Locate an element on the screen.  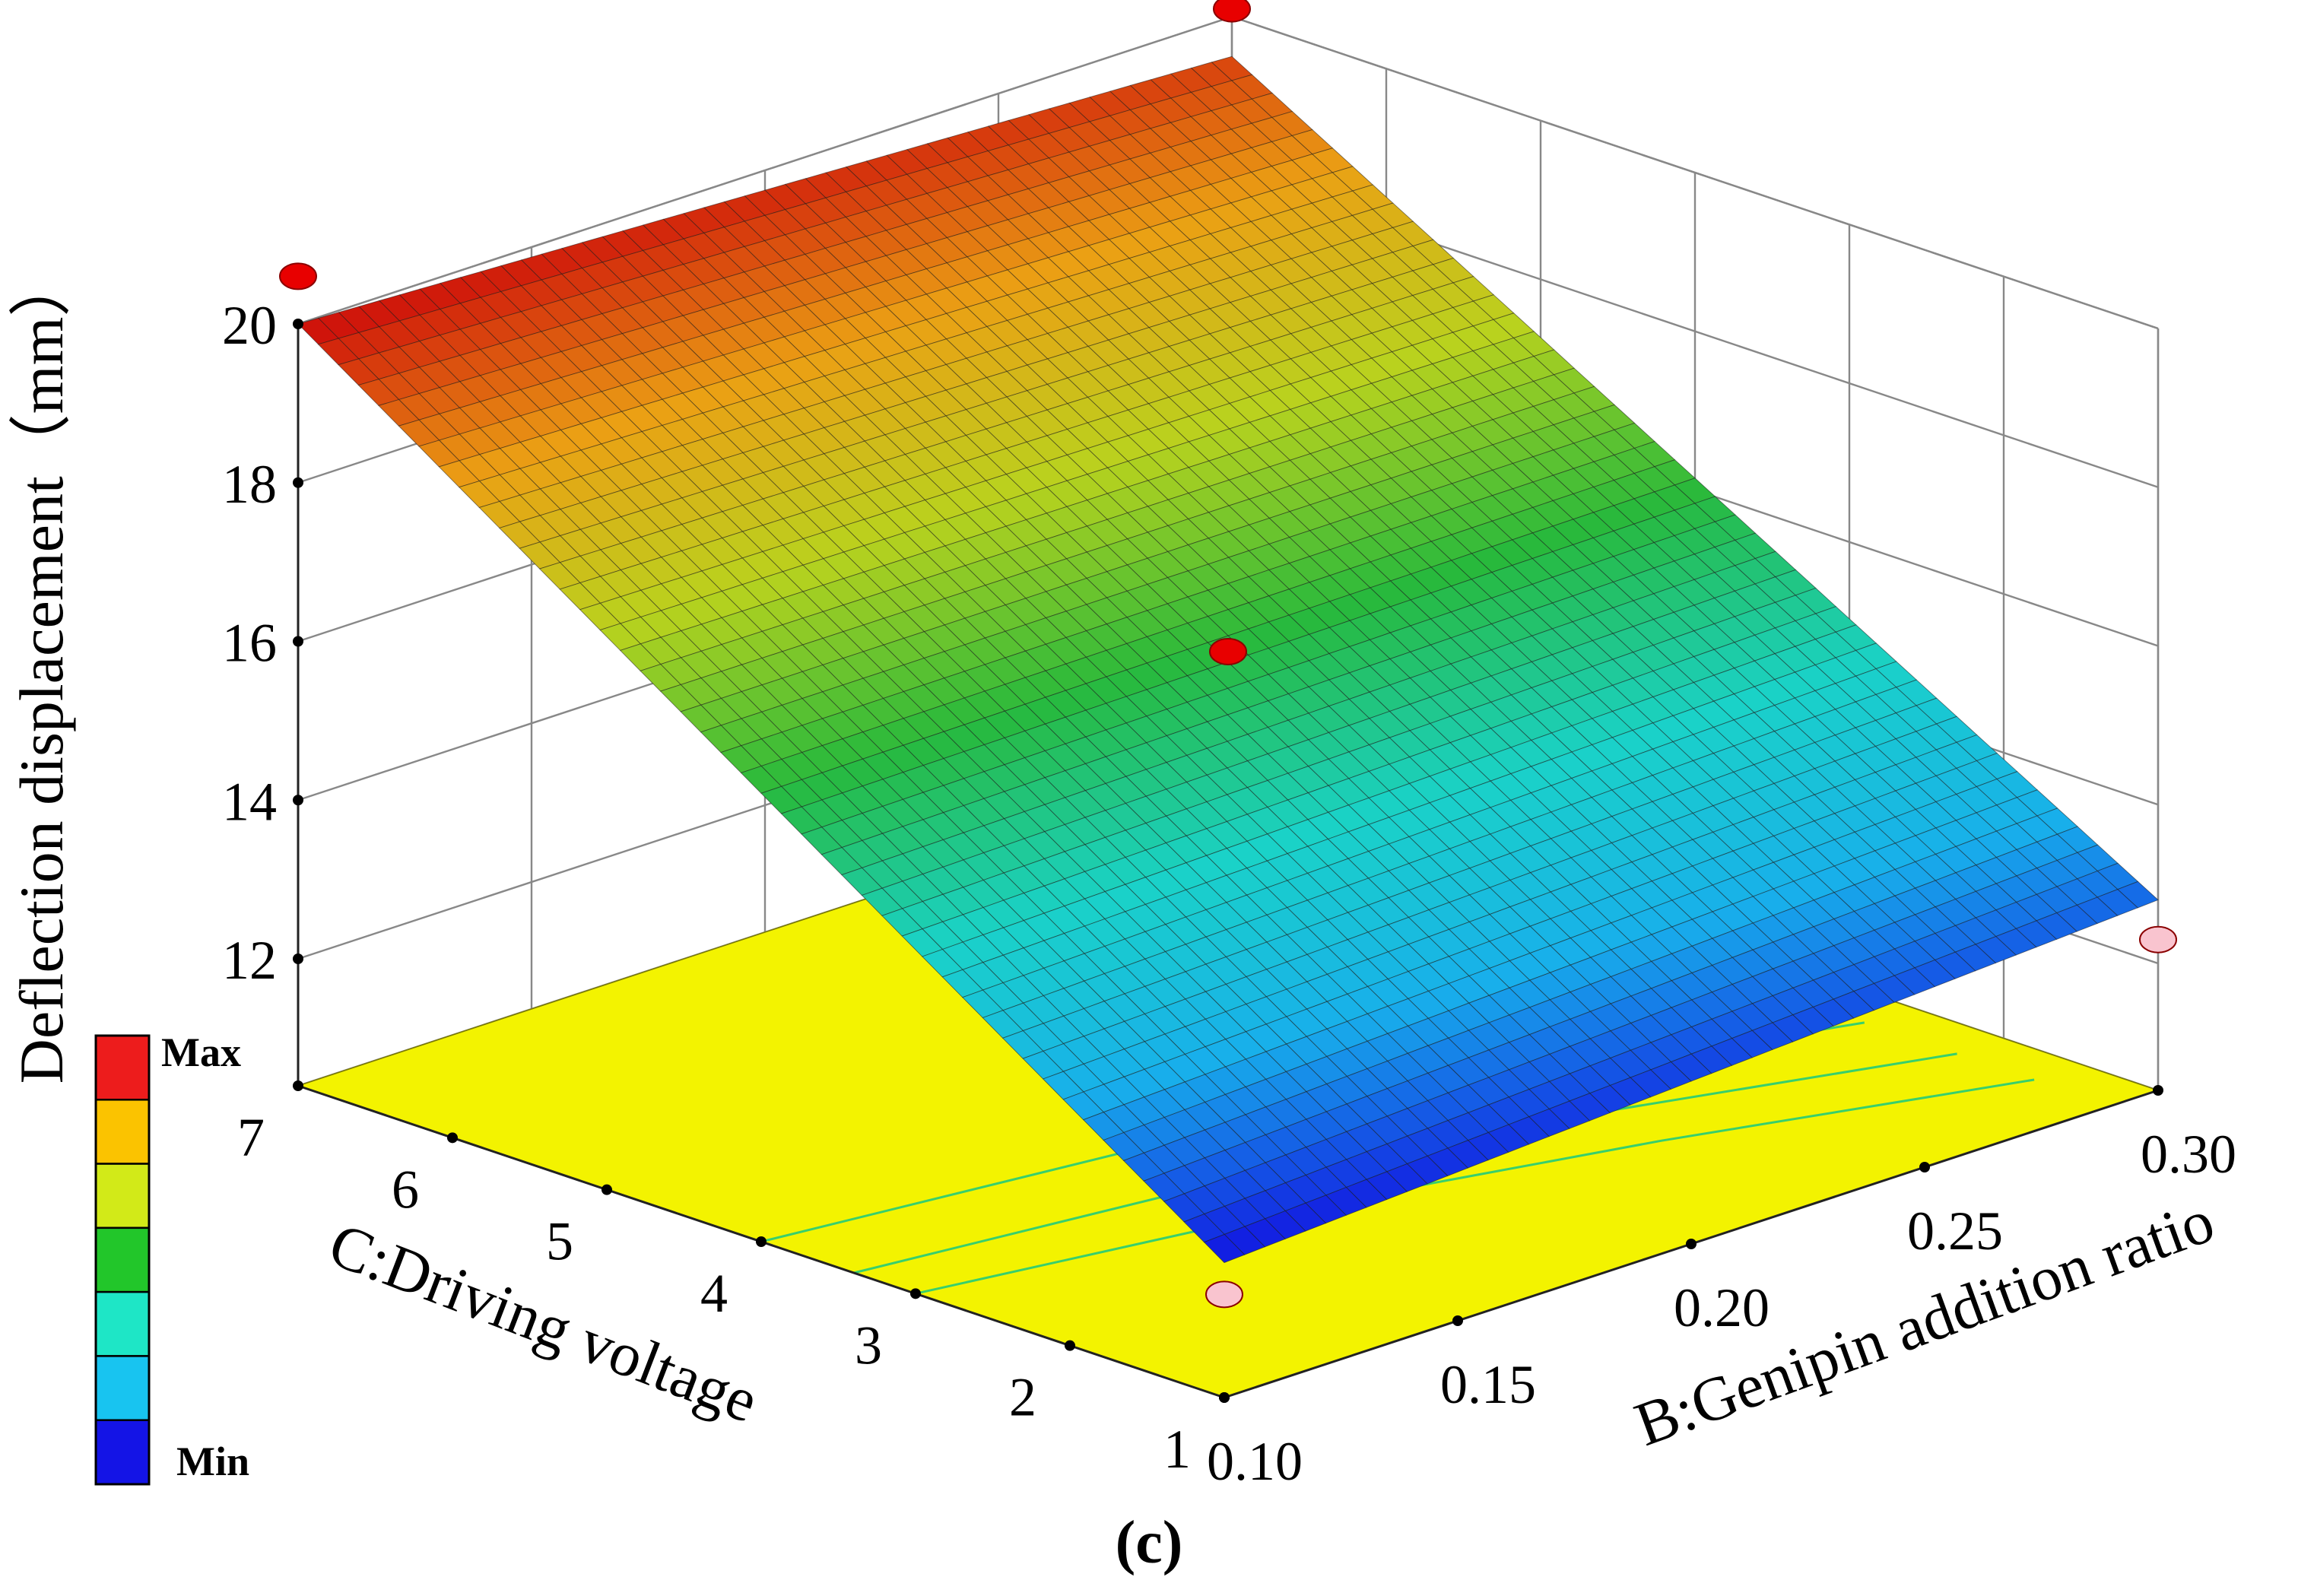
legend-swatches is located at coordinates (122, 1260).